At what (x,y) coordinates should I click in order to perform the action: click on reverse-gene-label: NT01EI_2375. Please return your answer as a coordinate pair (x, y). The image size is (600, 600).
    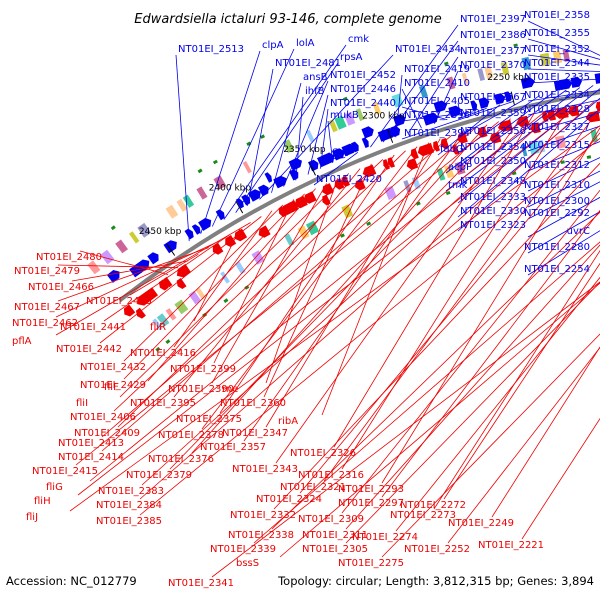
    Looking at the image, I should click on (209, 419).